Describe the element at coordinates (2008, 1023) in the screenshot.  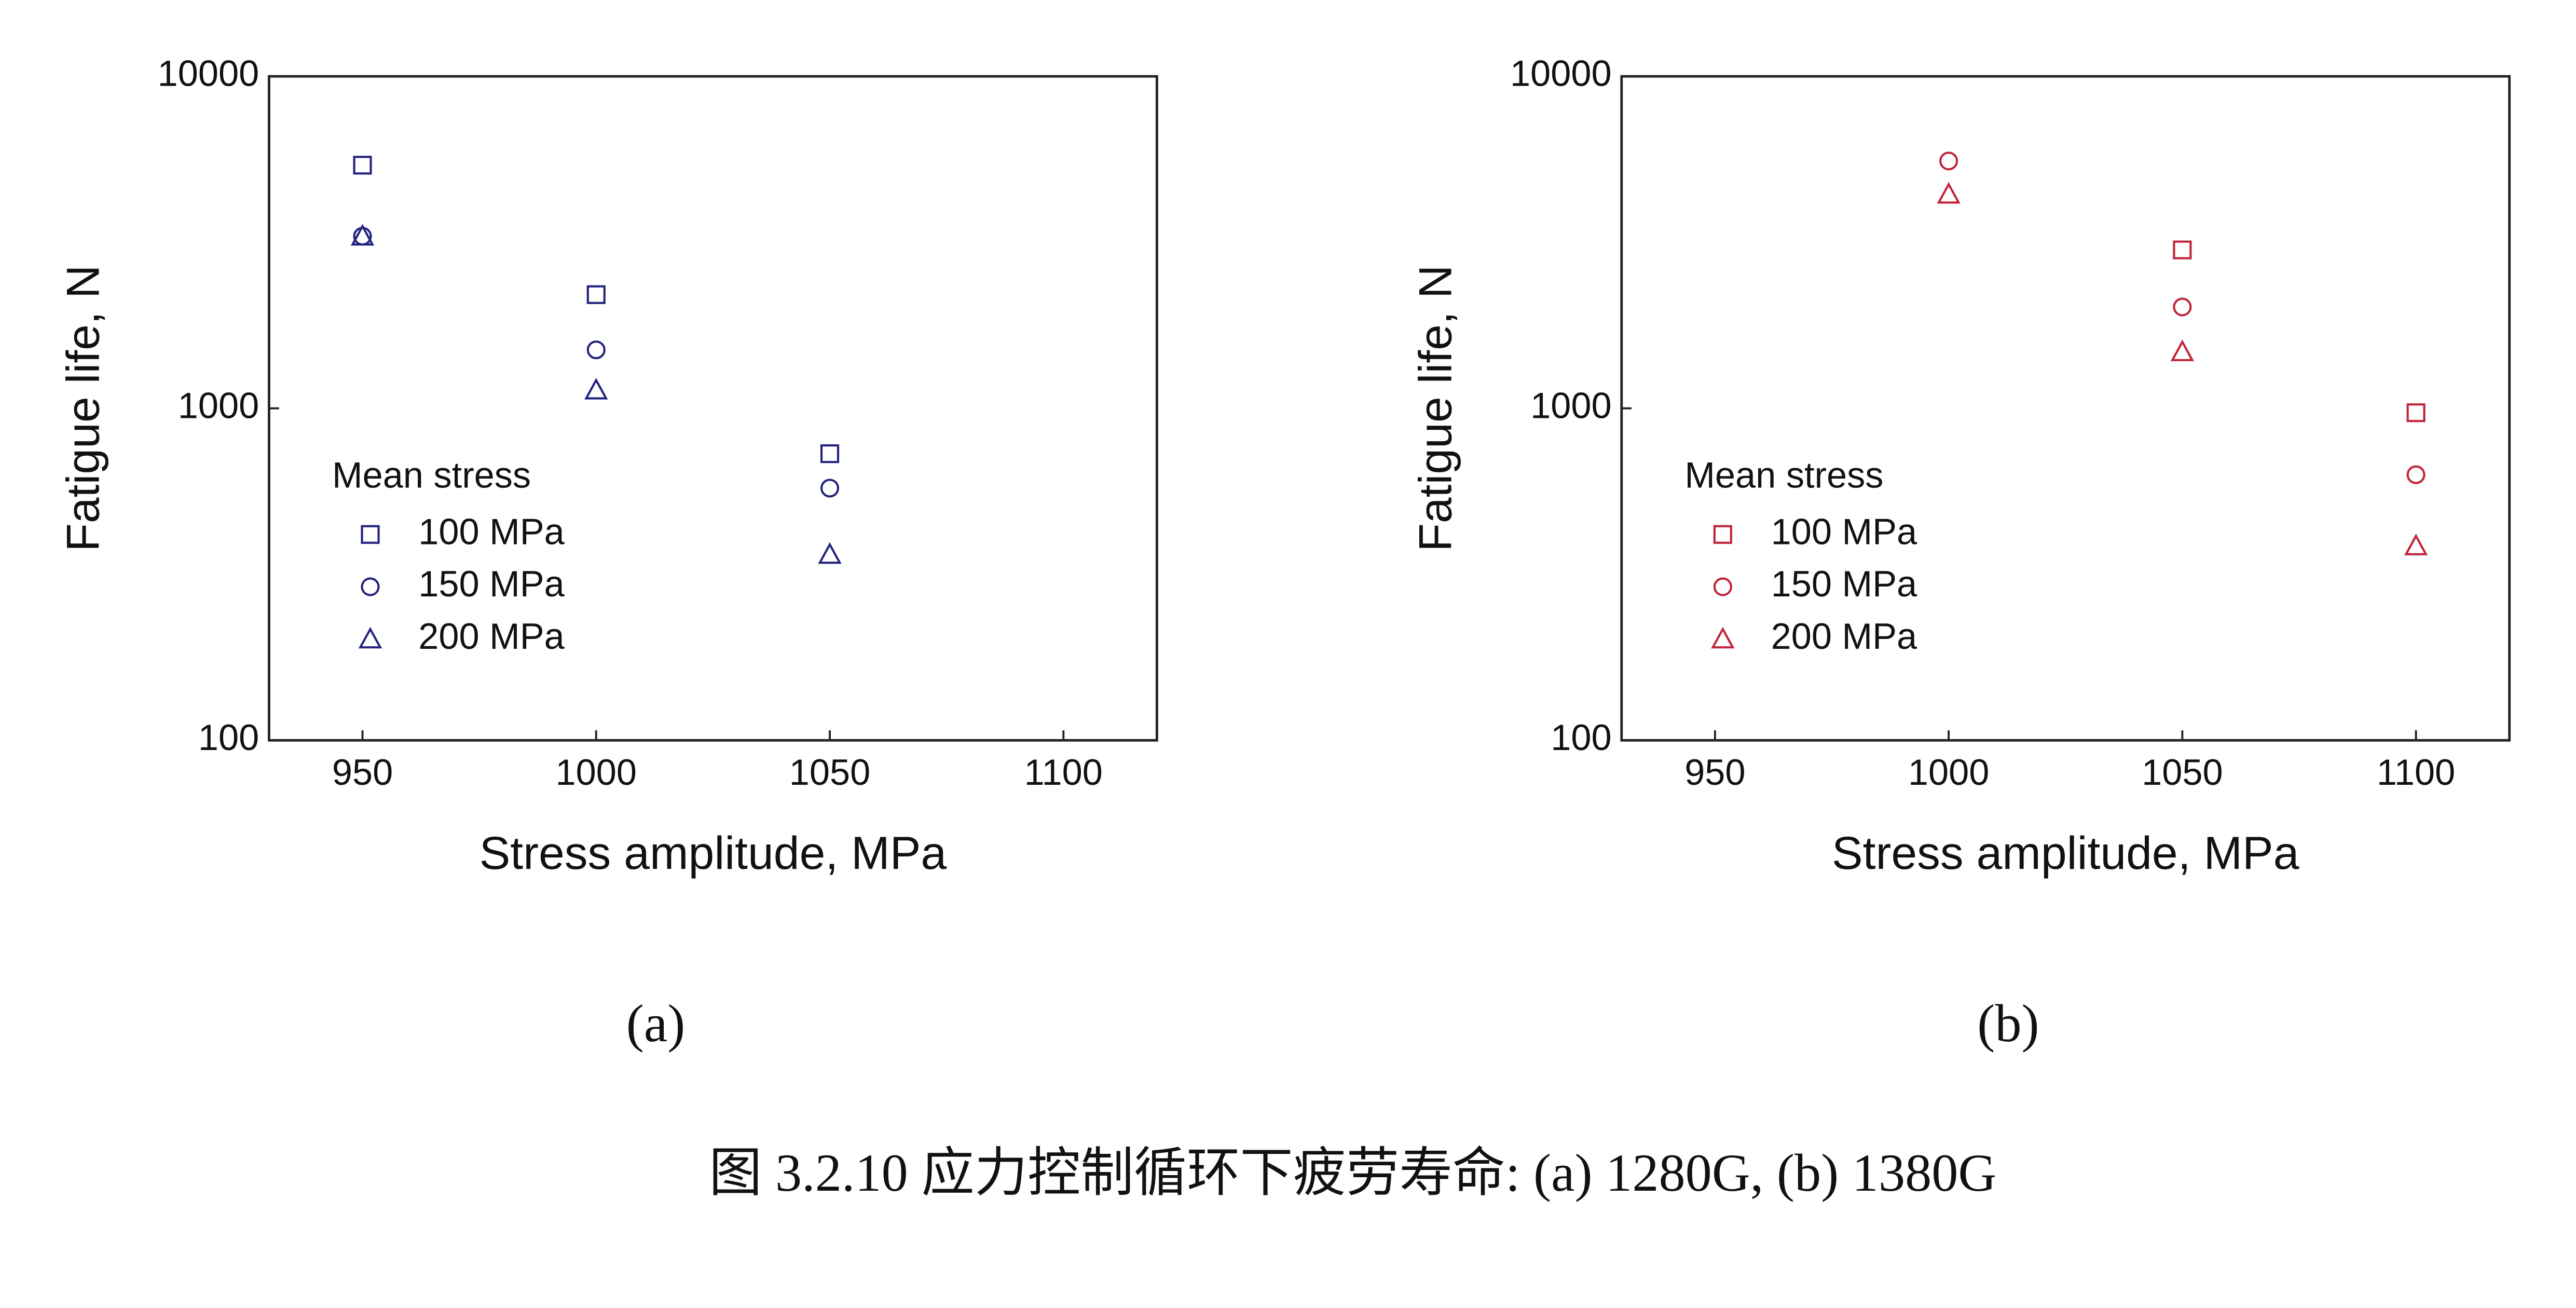
I see `panel-label: (b)` at that location.